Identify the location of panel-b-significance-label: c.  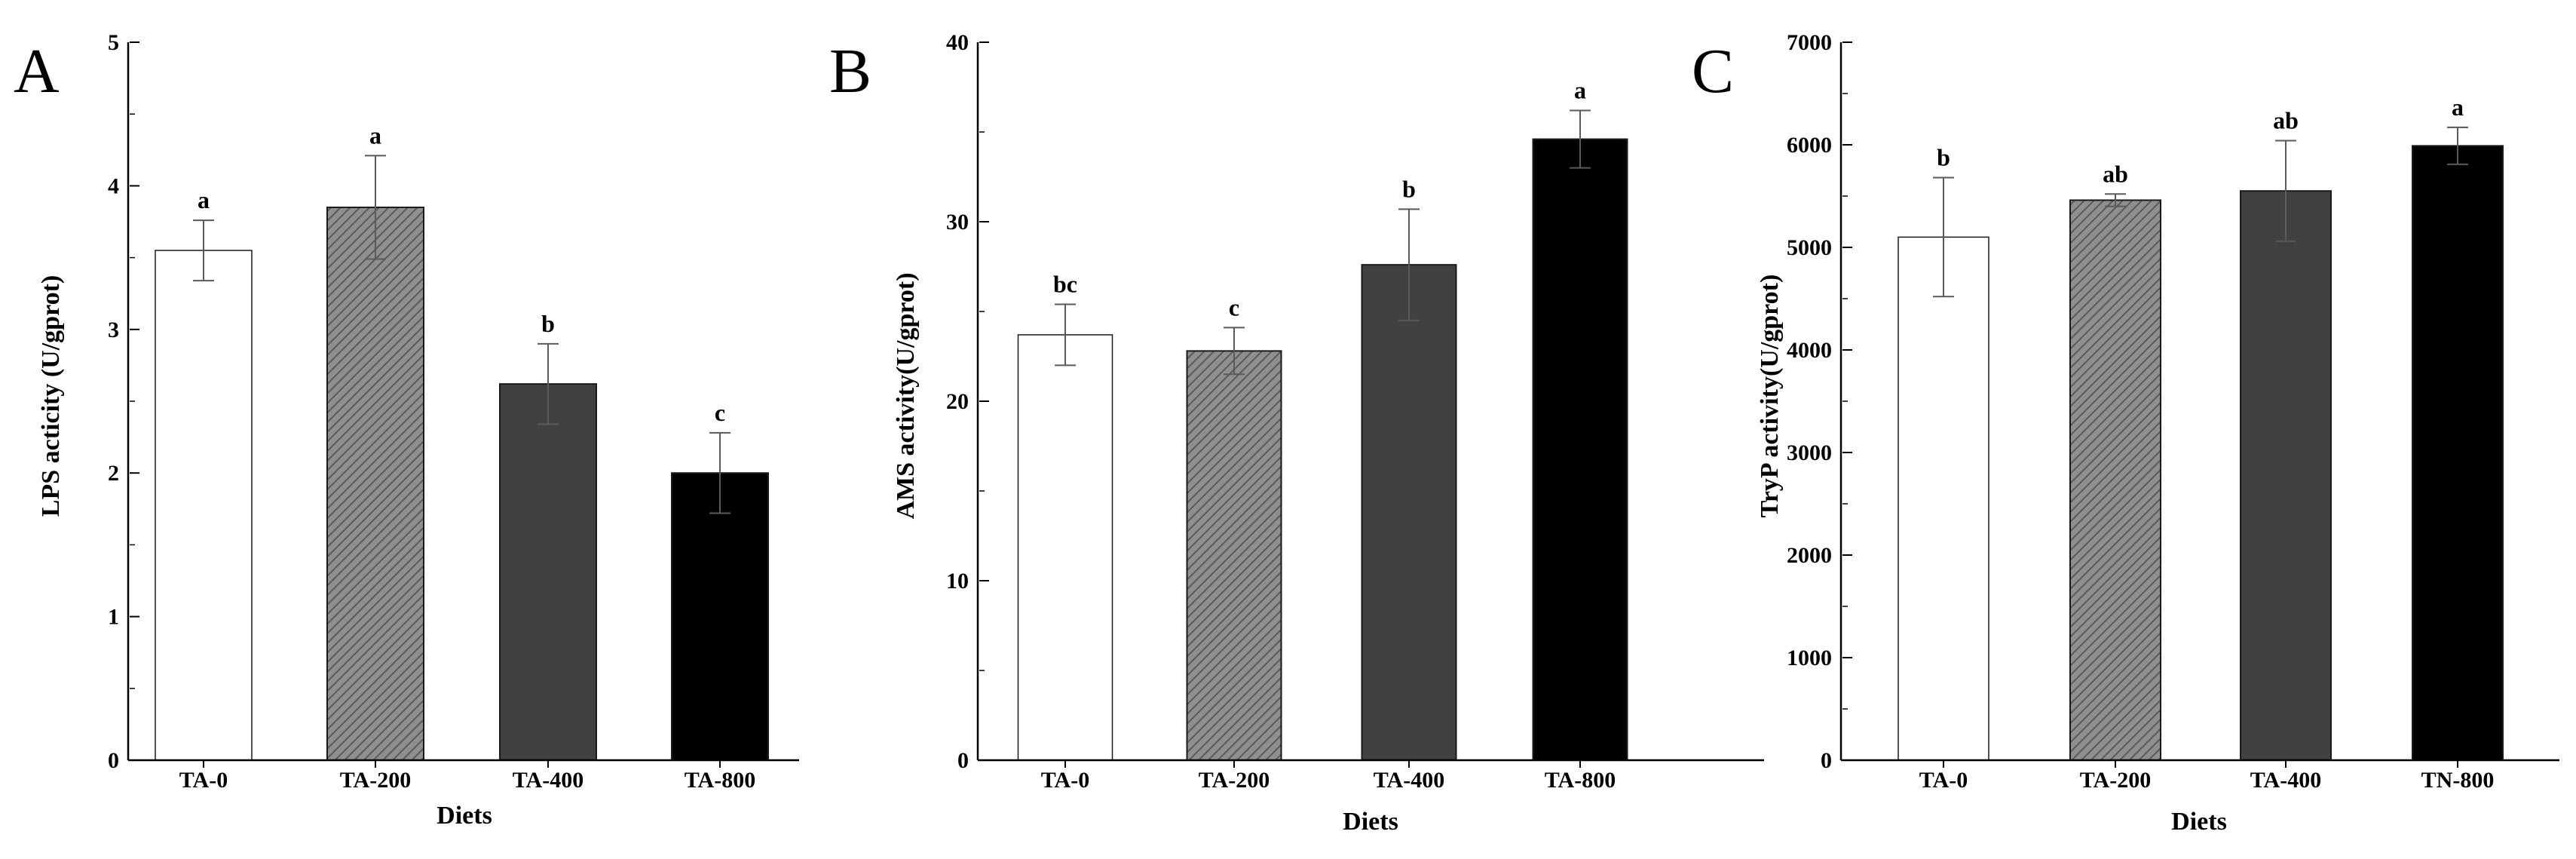
(1234, 307).